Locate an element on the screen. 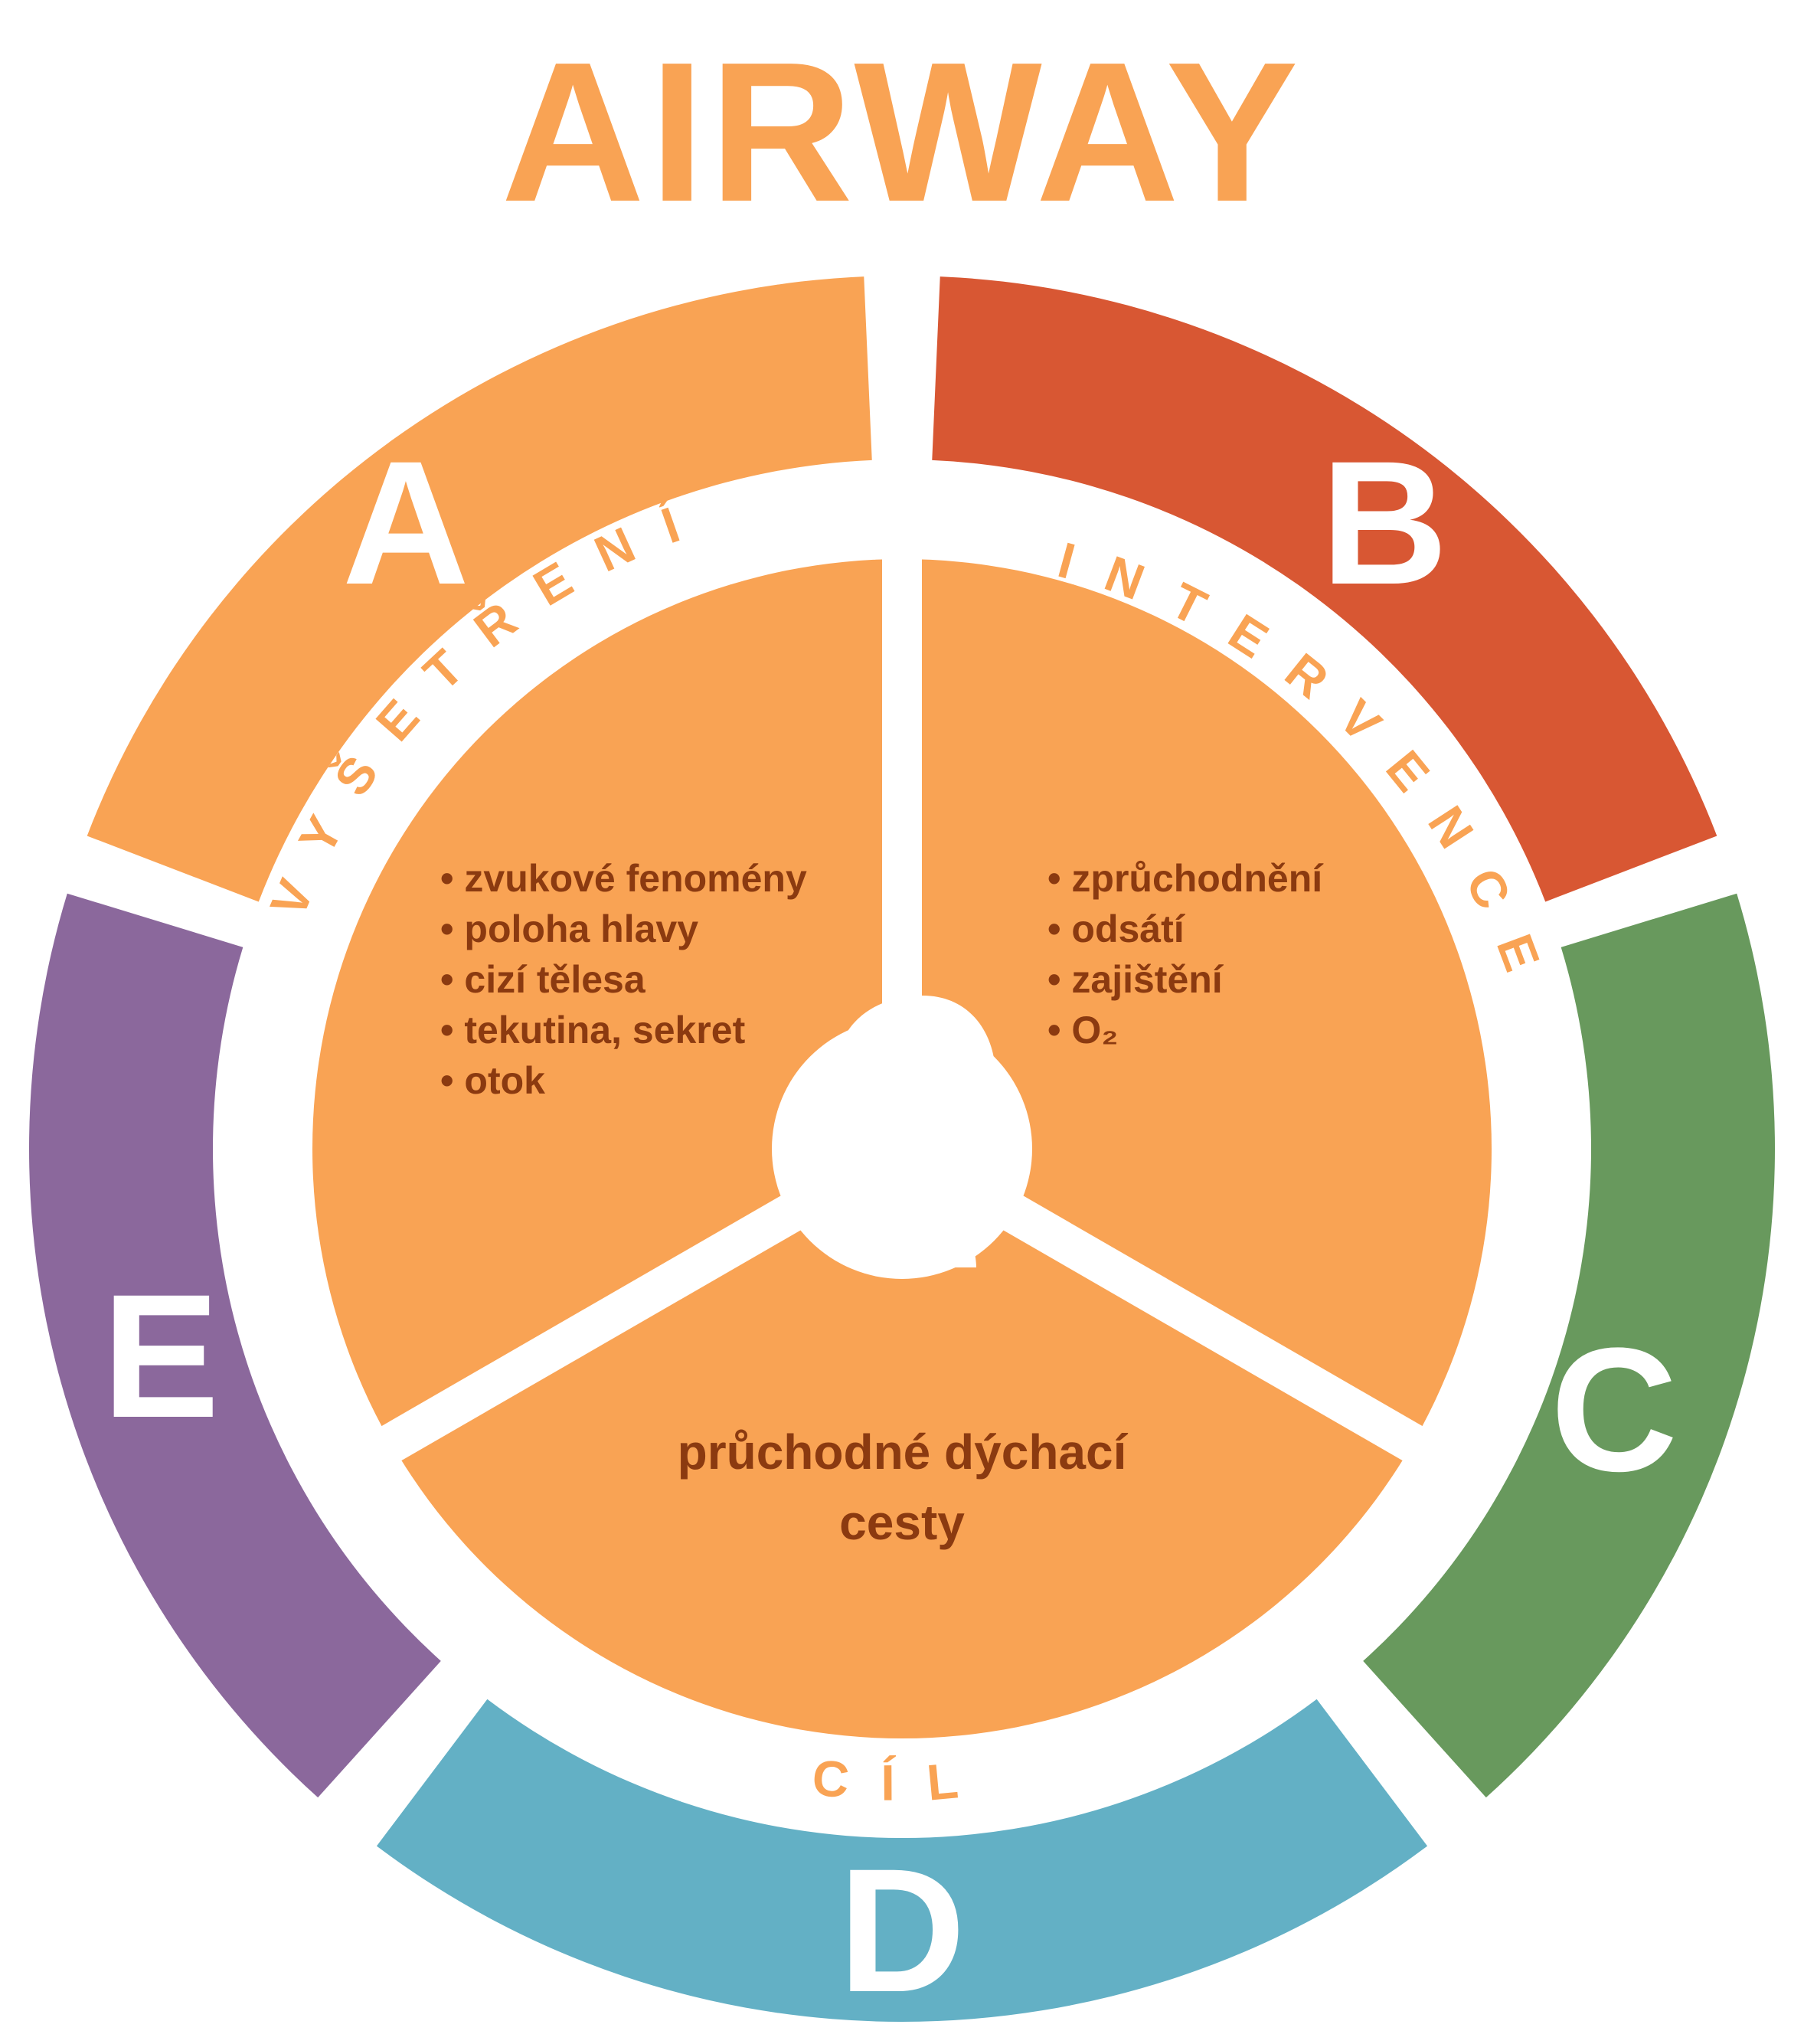 This screenshot has height=2044, width=1804. assessment-item: • poloha hlavy is located at coordinates (569, 929).